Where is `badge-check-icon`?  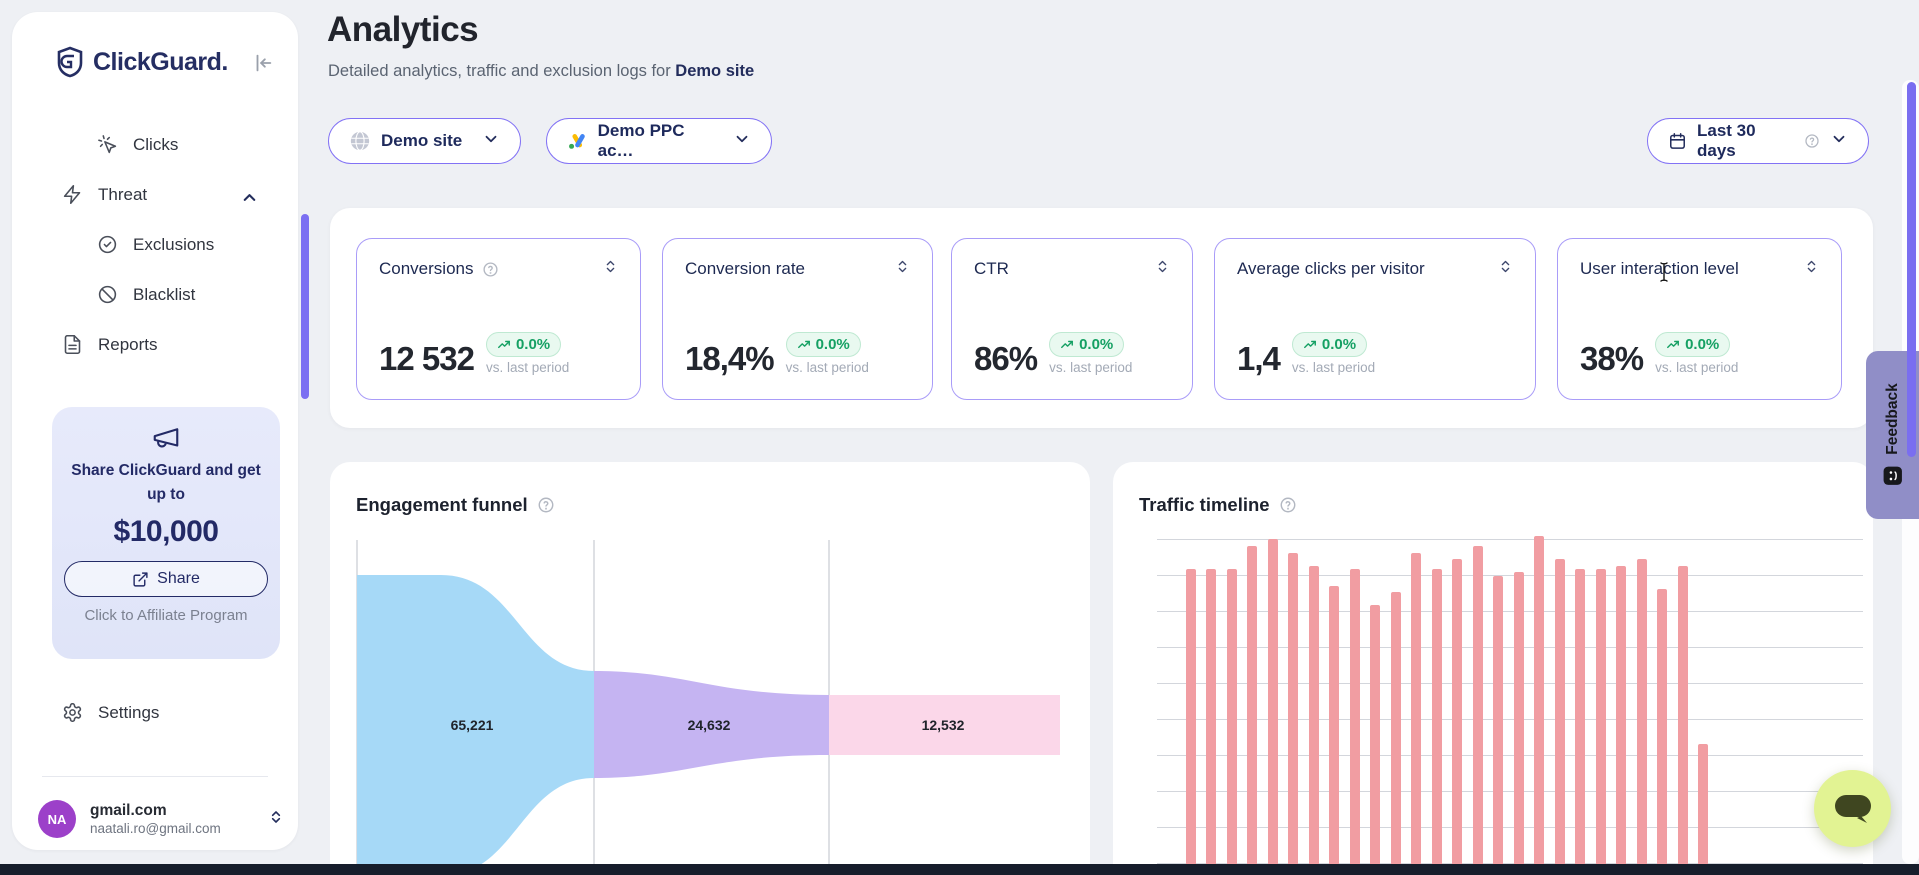
badge-check-icon is located at coordinates (107, 244).